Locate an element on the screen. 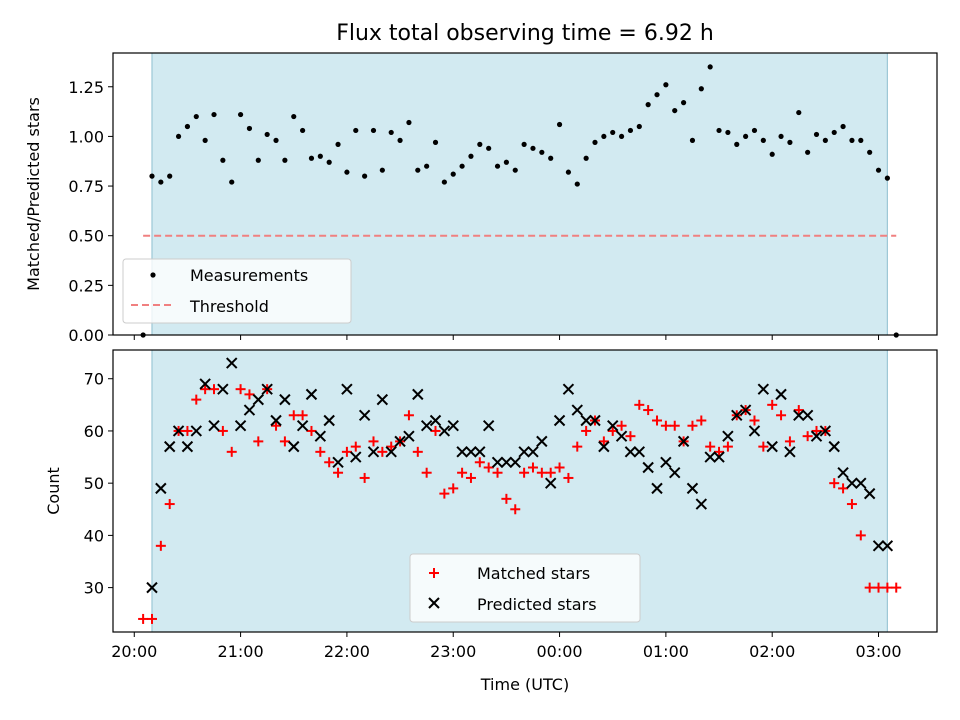 The image size is (960, 720). top-y-tick-label: 0.50 is located at coordinates (86, 236).